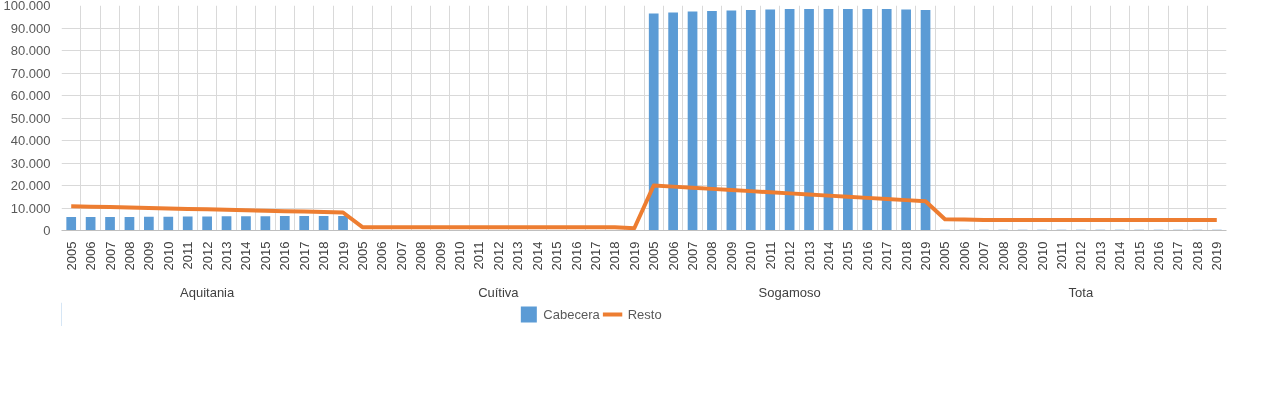  I want to click on y-tick-label: 50.000, so click(30, 118).